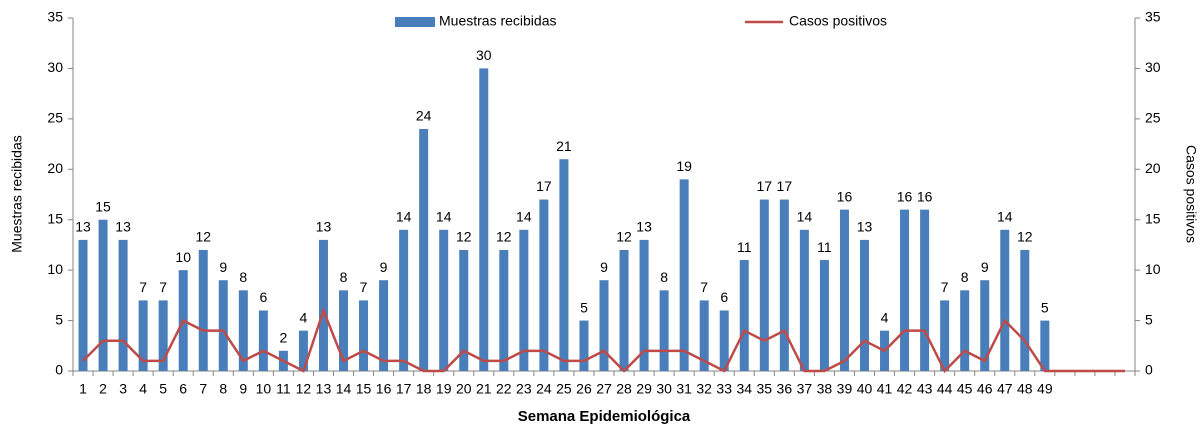 The height and width of the screenshot is (429, 1204). What do you see at coordinates (55, 269) in the screenshot?
I see `y-tick-label: 10` at bounding box center [55, 269].